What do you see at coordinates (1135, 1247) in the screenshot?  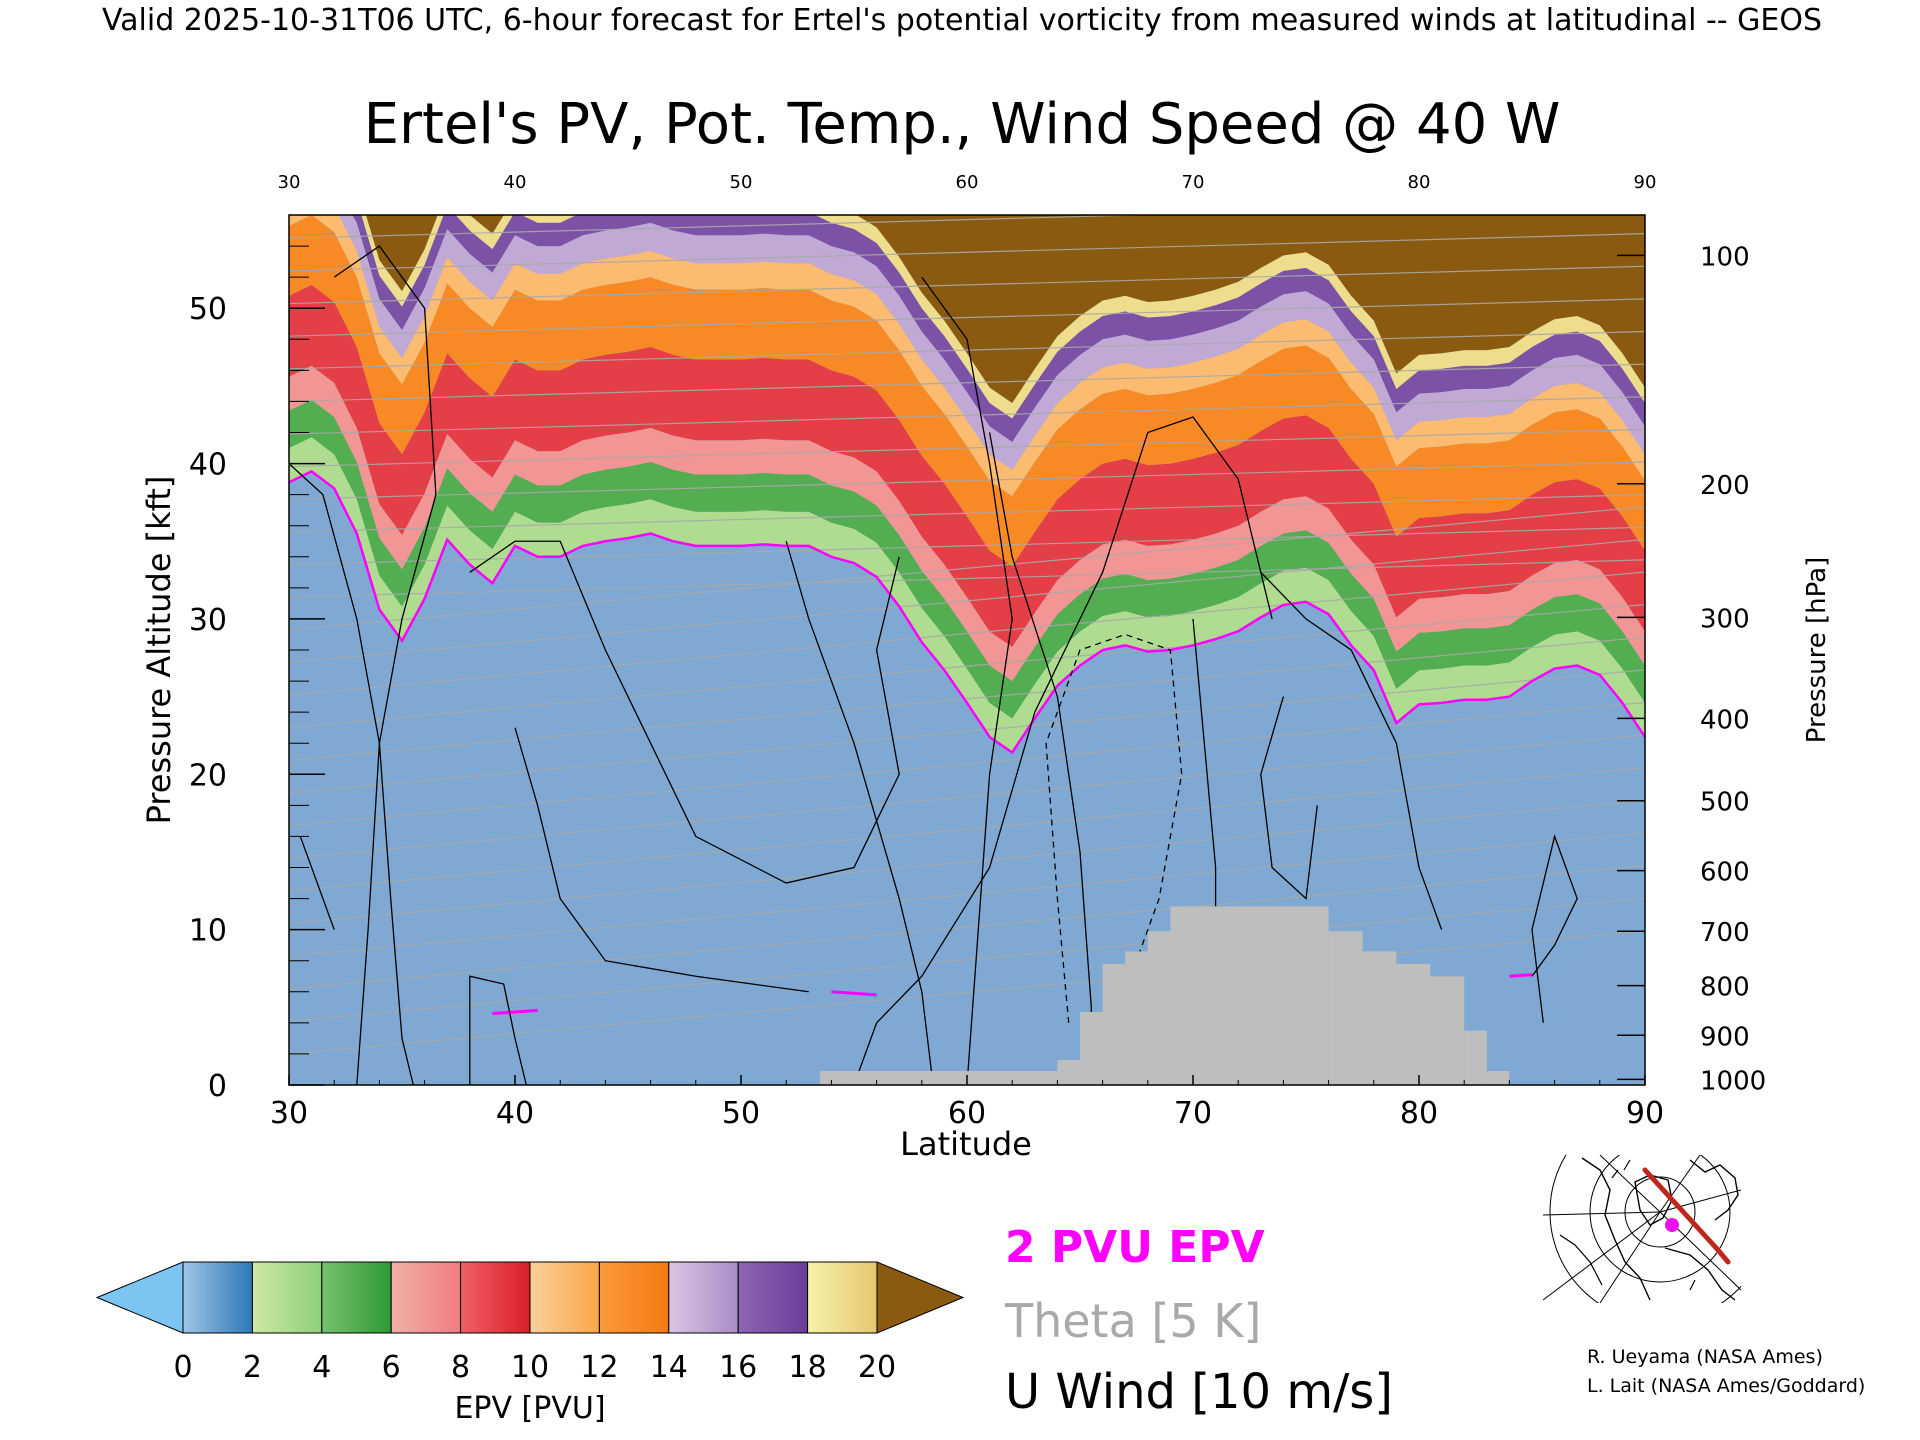 I see `legend-epv-label: 2 PVU EPV` at bounding box center [1135, 1247].